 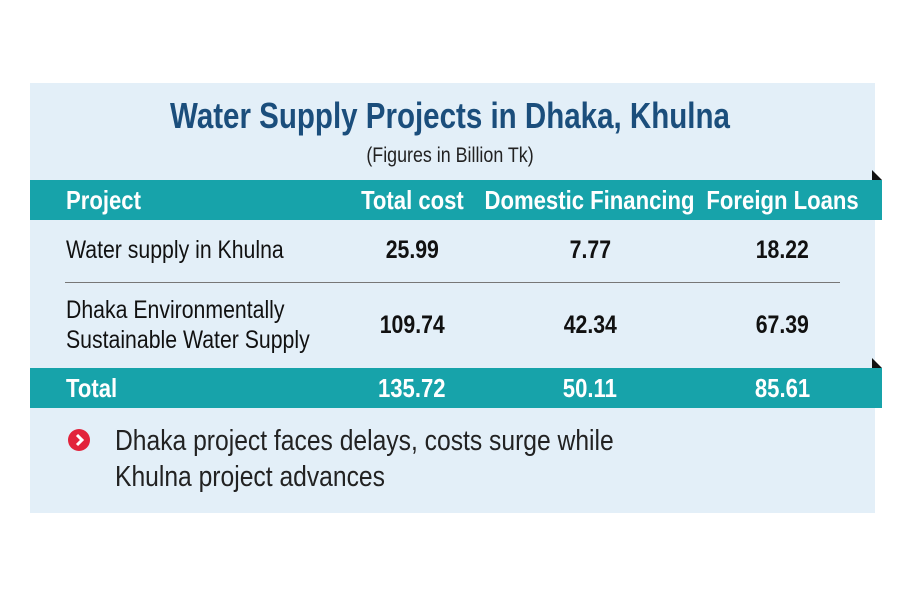 What do you see at coordinates (175, 249) in the screenshot?
I see `cell-text: Water supply in Khulna` at bounding box center [175, 249].